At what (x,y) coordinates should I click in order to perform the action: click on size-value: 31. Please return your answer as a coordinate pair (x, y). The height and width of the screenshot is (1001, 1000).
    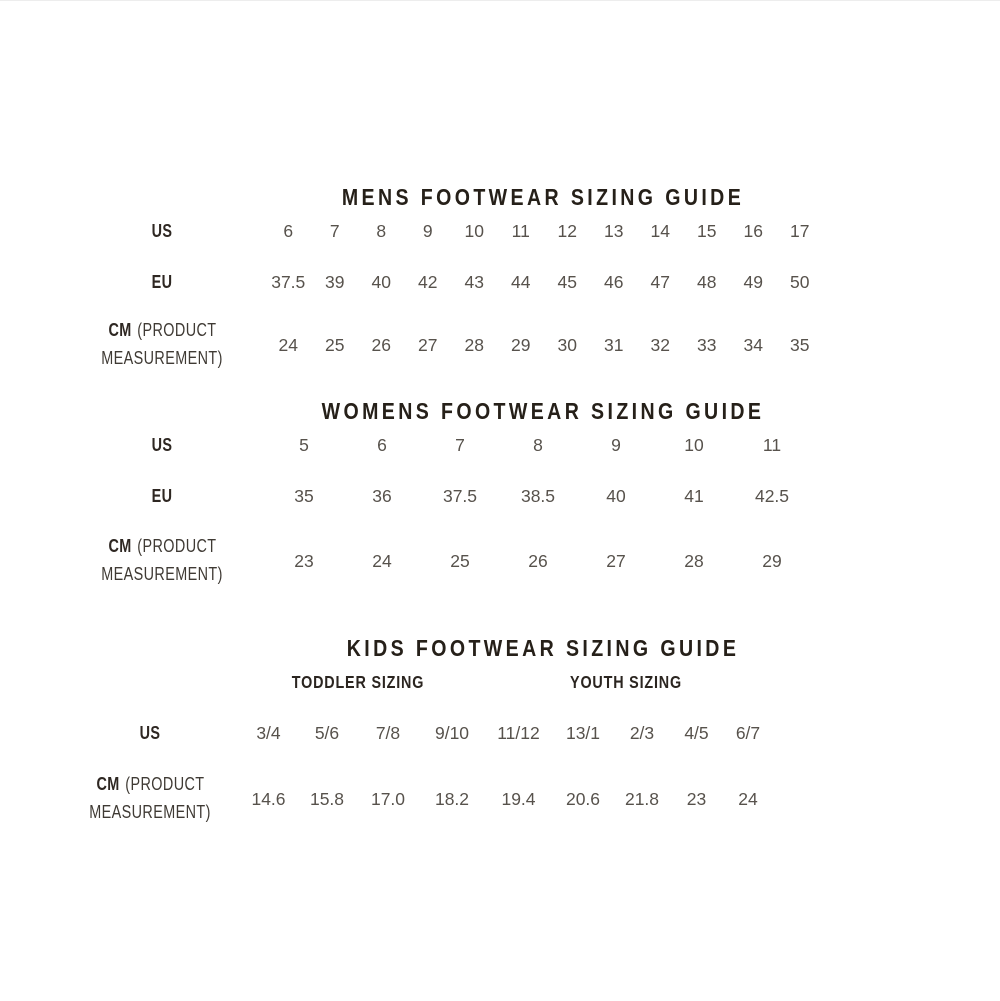
    Looking at the image, I should click on (614, 344).